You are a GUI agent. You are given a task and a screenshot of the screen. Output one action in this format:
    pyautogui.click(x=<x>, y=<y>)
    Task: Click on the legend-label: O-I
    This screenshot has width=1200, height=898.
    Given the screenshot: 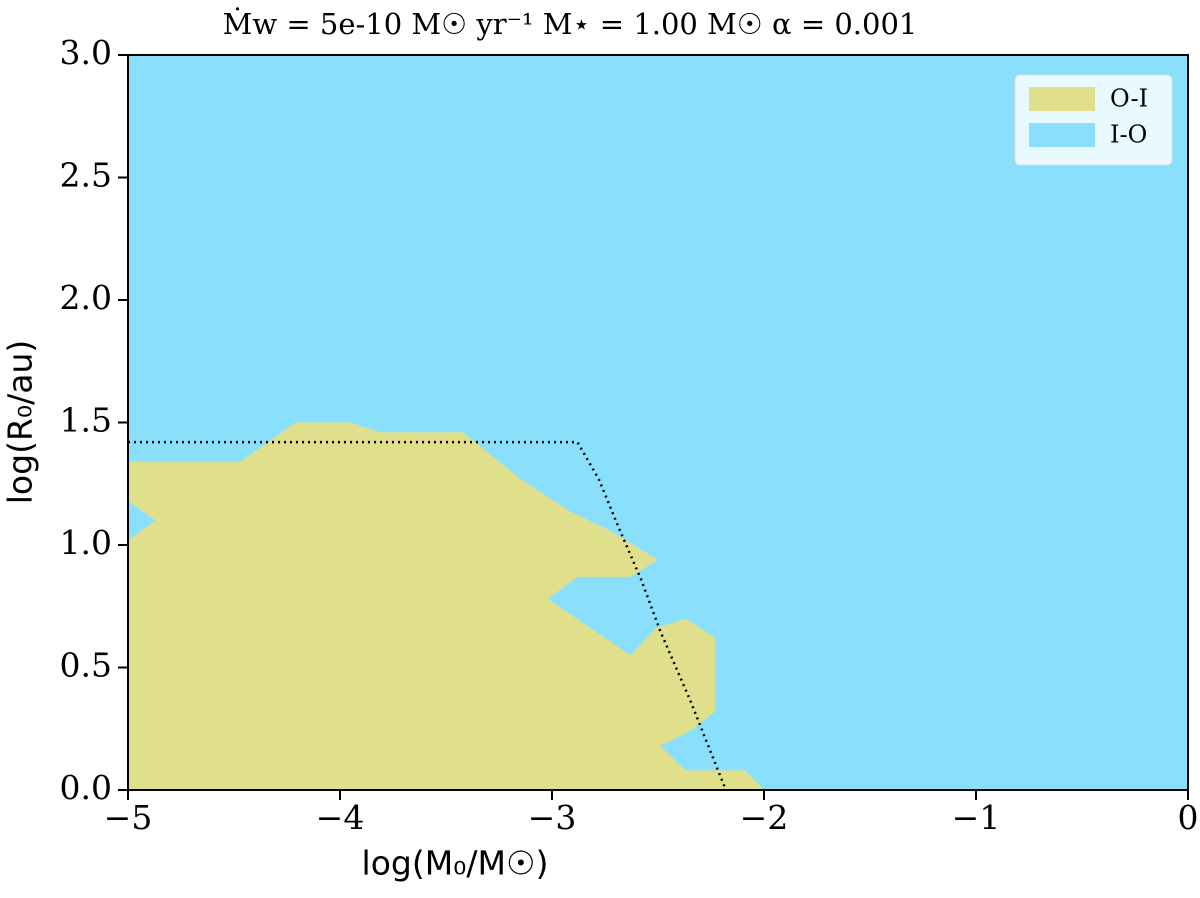 What is the action you would take?
    pyautogui.click(x=1129, y=99)
    